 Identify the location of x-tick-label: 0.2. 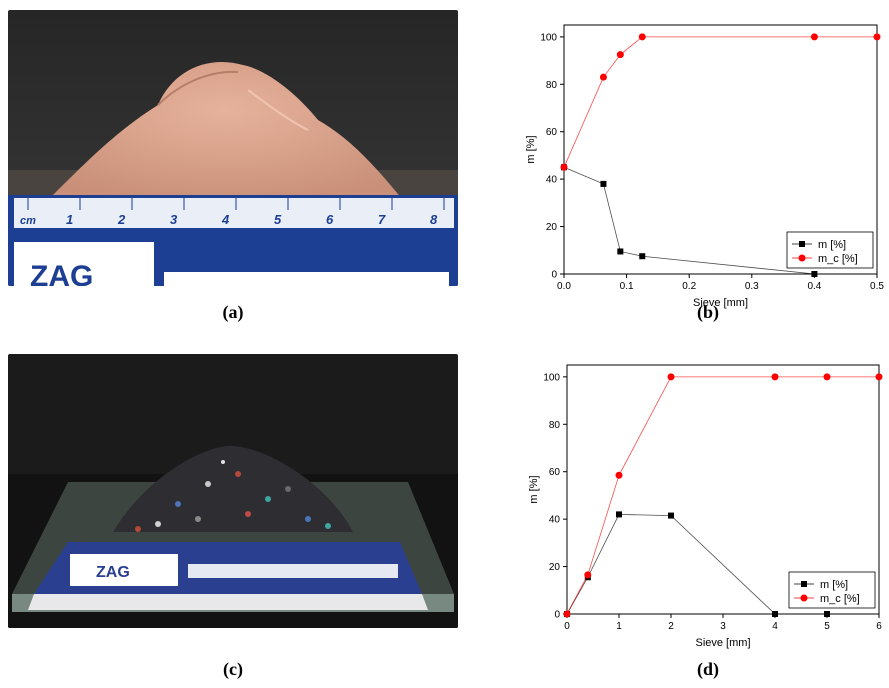
(689, 286).